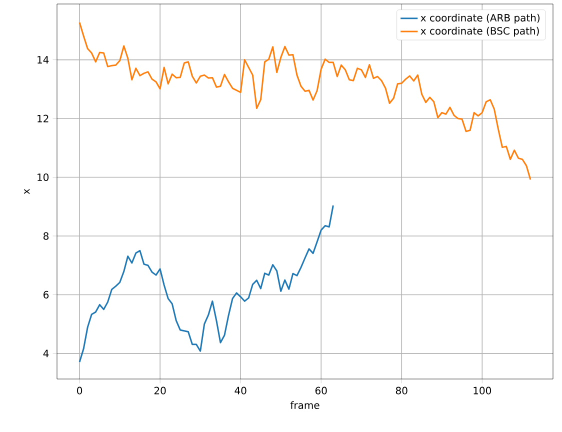 This screenshot has height=432, width=562. What do you see at coordinates (479, 31) in the screenshot?
I see `legend-label: x coordinate (BSC path)` at bounding box center [479, 31].